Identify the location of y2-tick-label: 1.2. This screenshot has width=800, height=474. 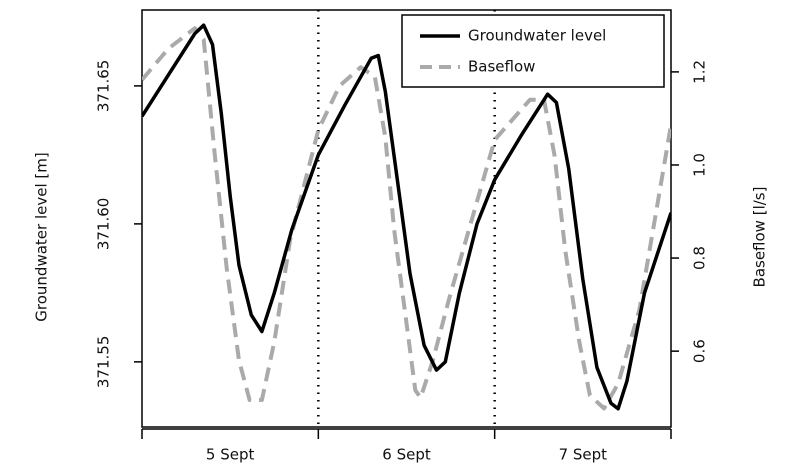
(700, 72).